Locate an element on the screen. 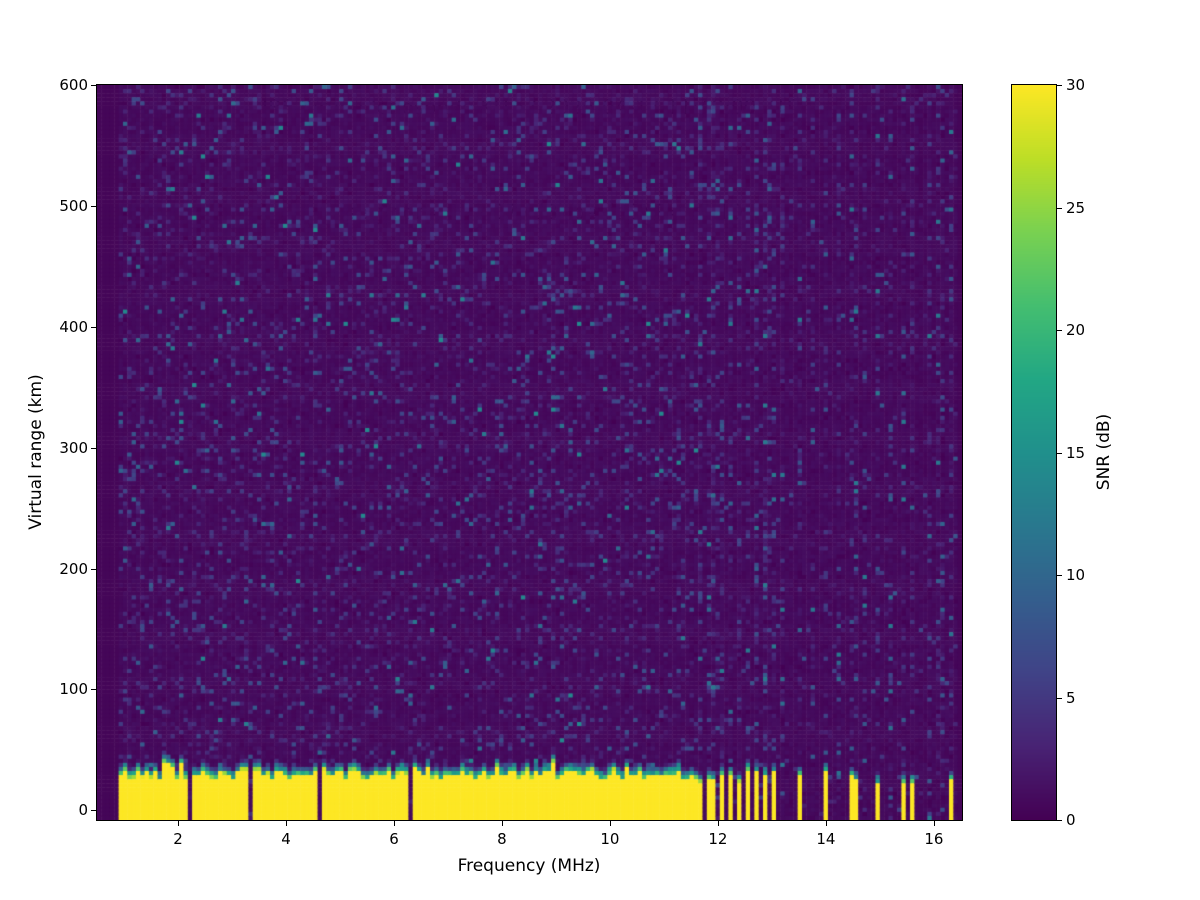  x-tick-label: 12 is located at coordinates (718, 839).